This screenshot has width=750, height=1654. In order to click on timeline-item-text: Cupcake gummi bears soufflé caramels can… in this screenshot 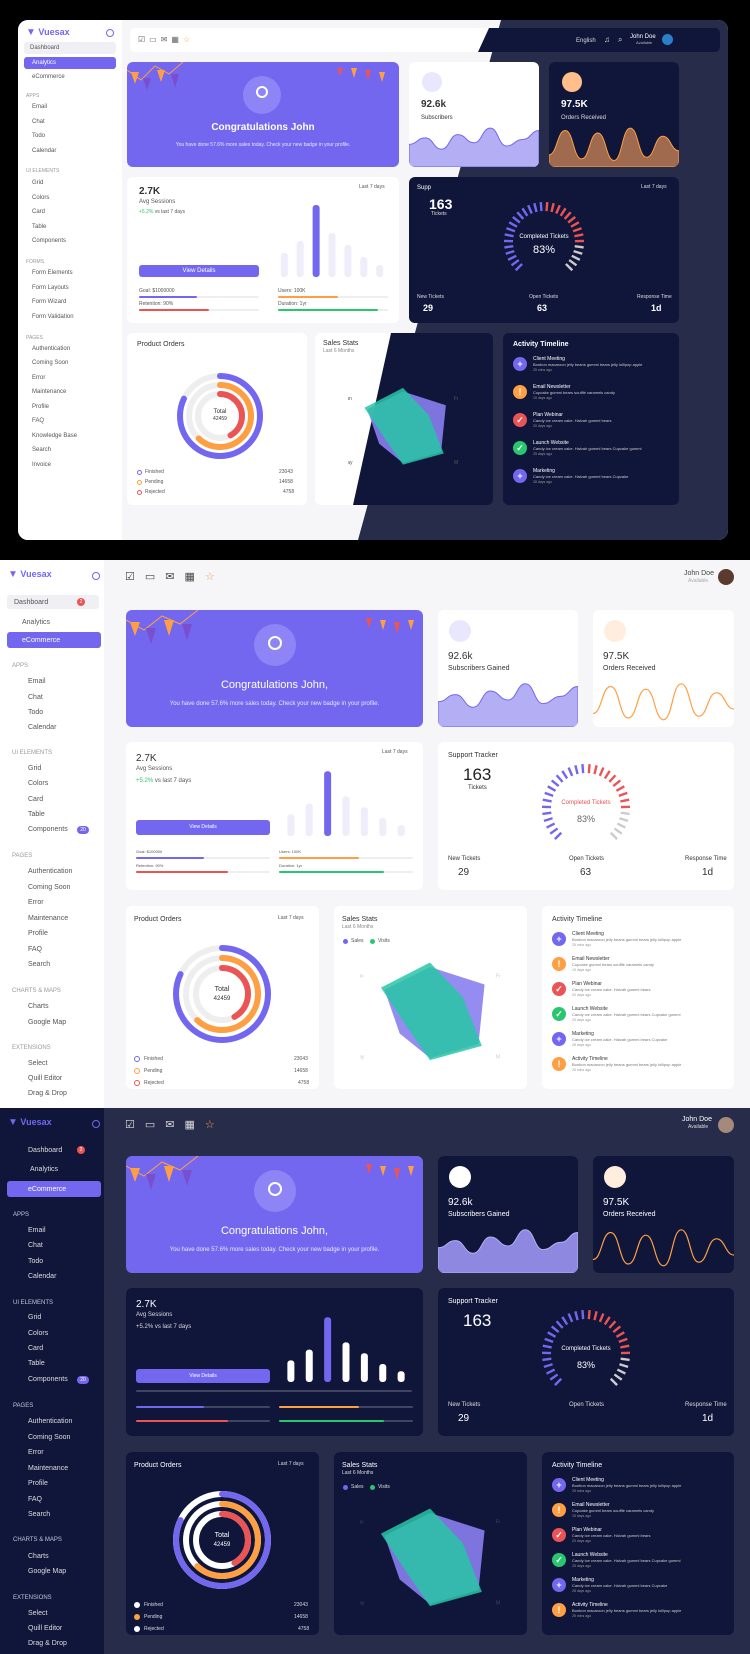, I will do `click(574, 392)`.